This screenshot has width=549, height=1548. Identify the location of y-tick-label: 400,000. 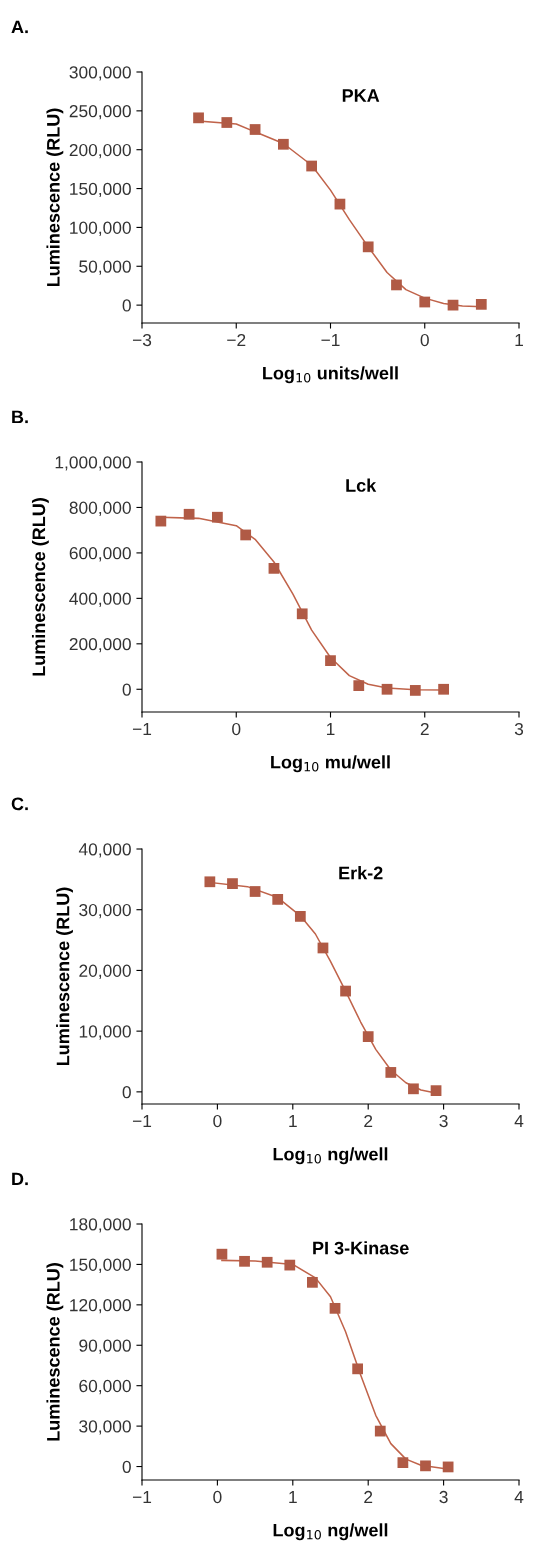
(100, 599).